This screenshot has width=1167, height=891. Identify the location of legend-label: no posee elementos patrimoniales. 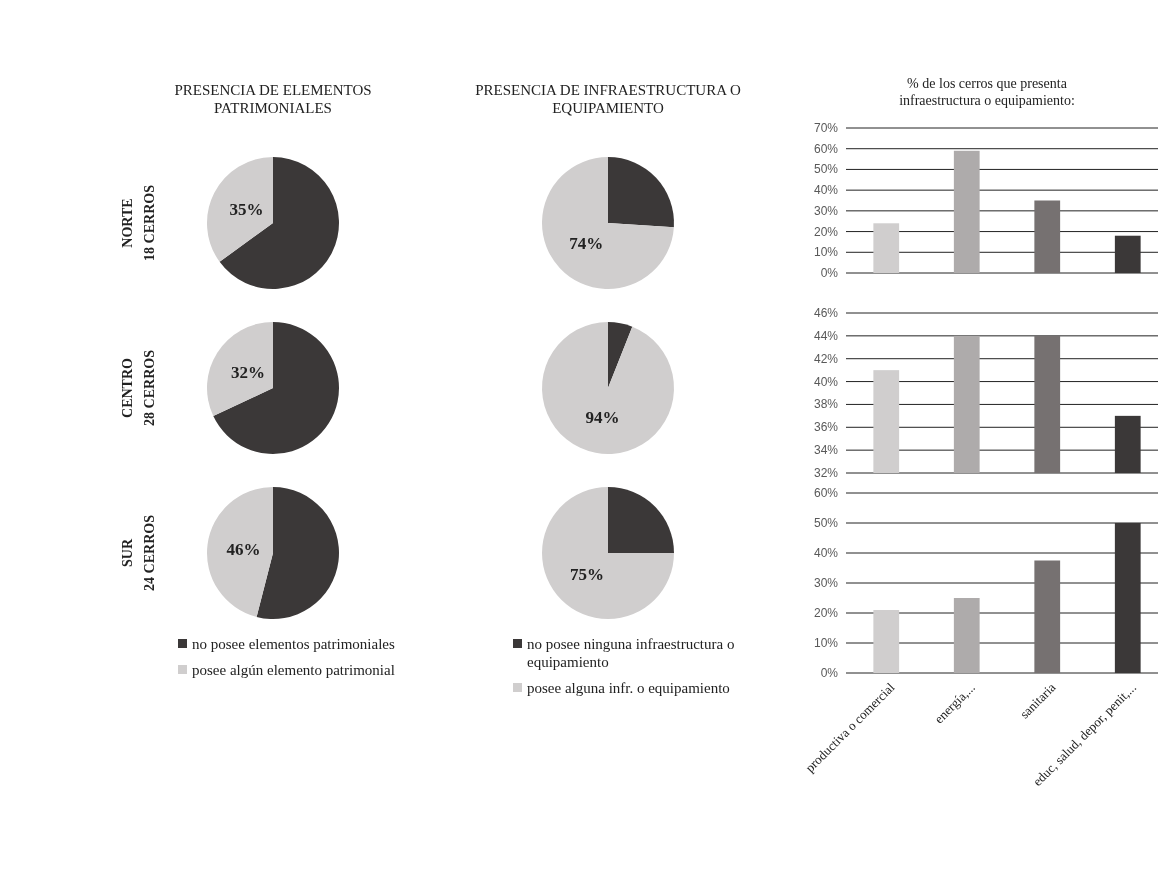
(294, 644).